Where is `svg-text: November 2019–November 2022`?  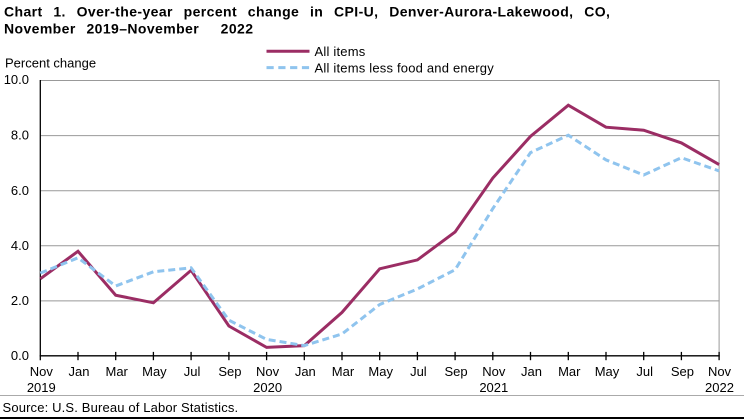 svg-text: November 2019–November 2022 is located at coordinates (128, 29).